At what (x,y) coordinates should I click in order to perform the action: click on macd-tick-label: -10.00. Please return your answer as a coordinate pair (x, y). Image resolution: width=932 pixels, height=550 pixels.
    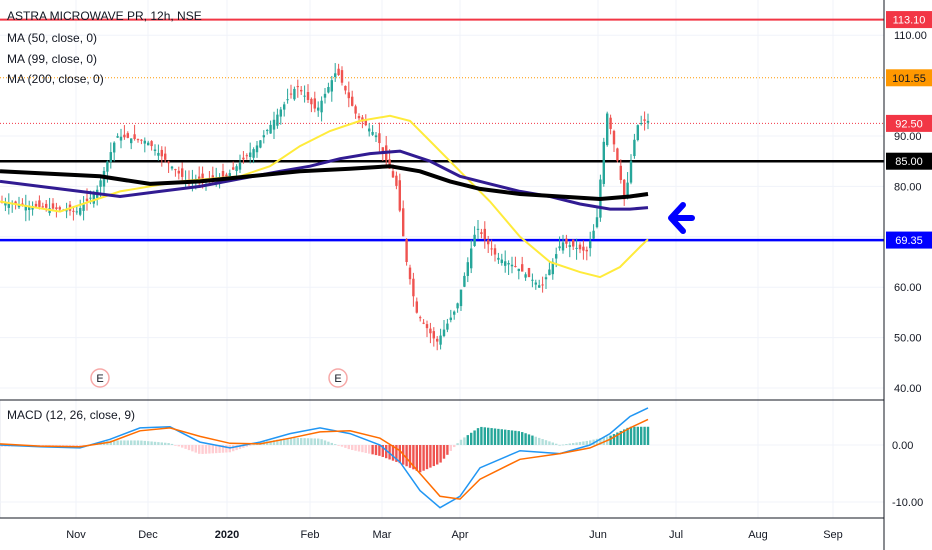
    Looking at the image, I should click on (907, 503).